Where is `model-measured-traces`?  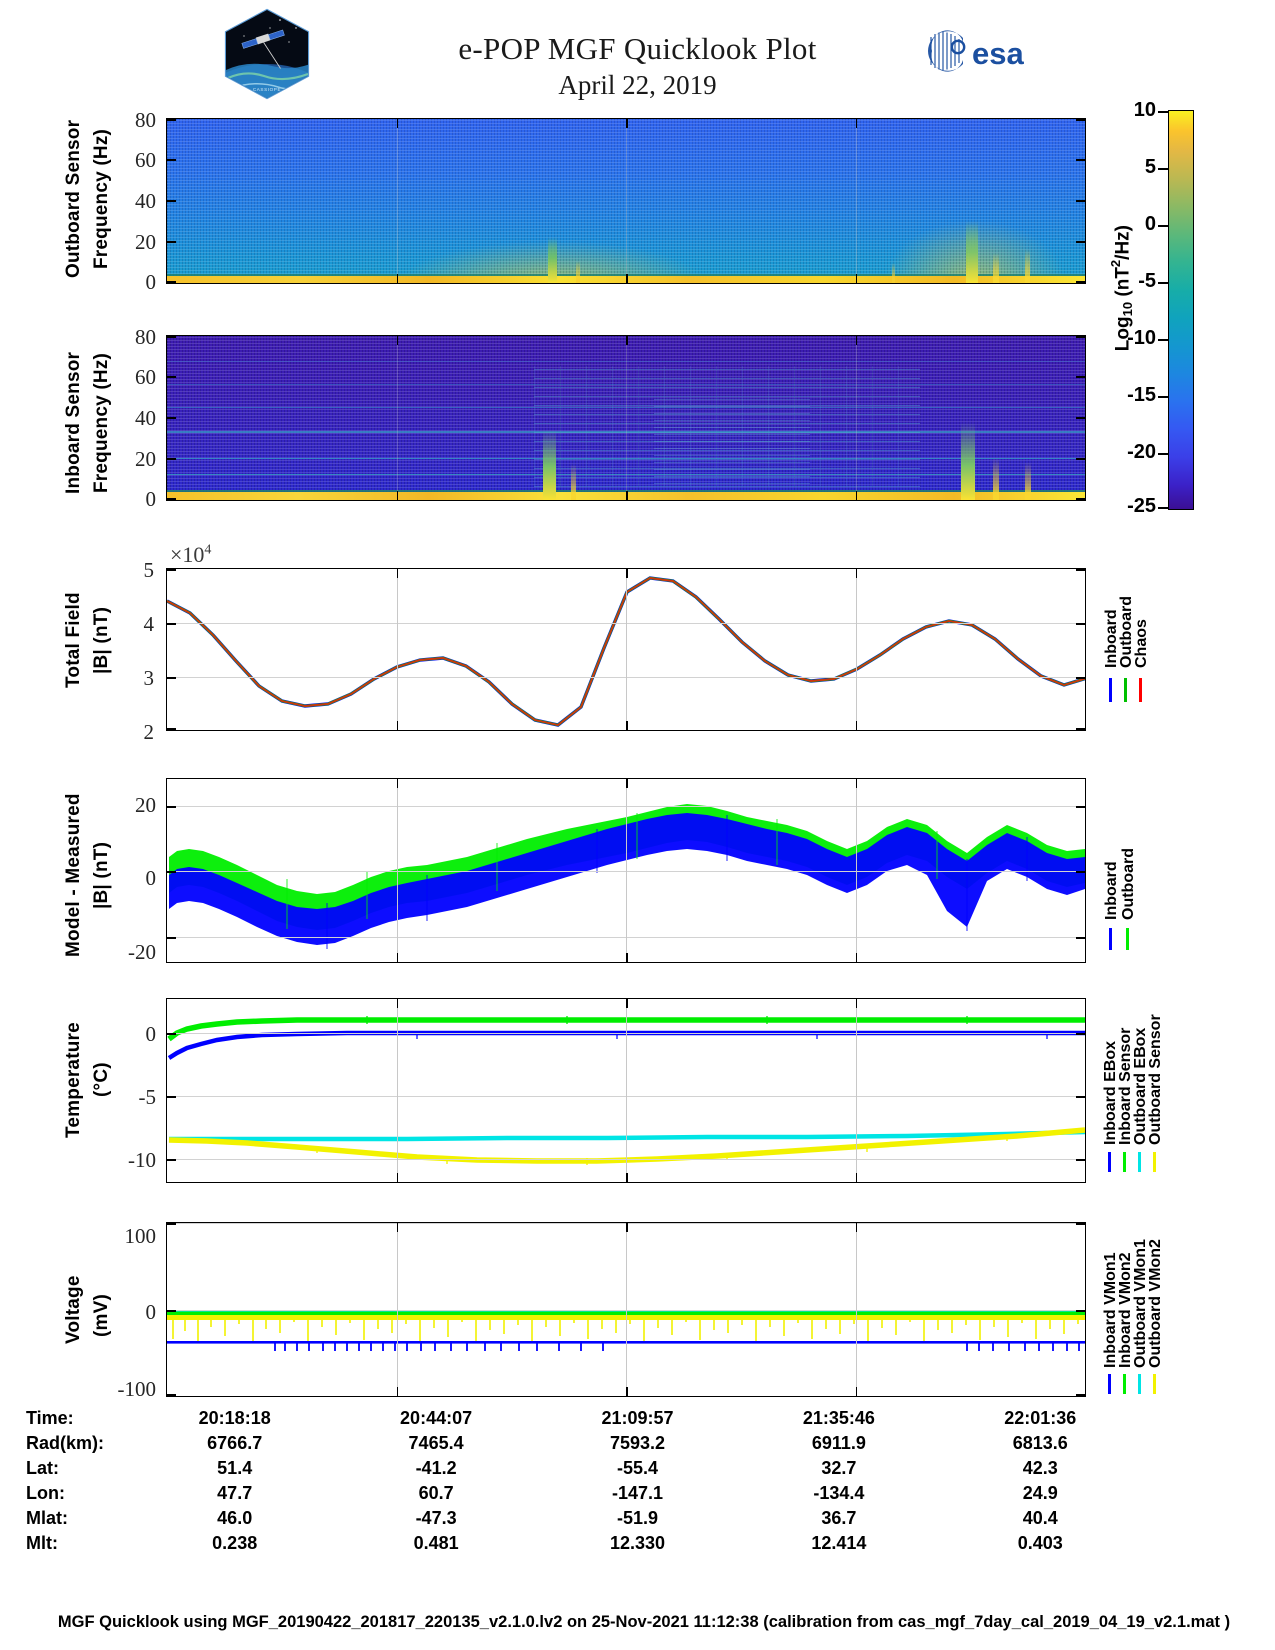
model-measured-traces is located at coordinates (627, 876).